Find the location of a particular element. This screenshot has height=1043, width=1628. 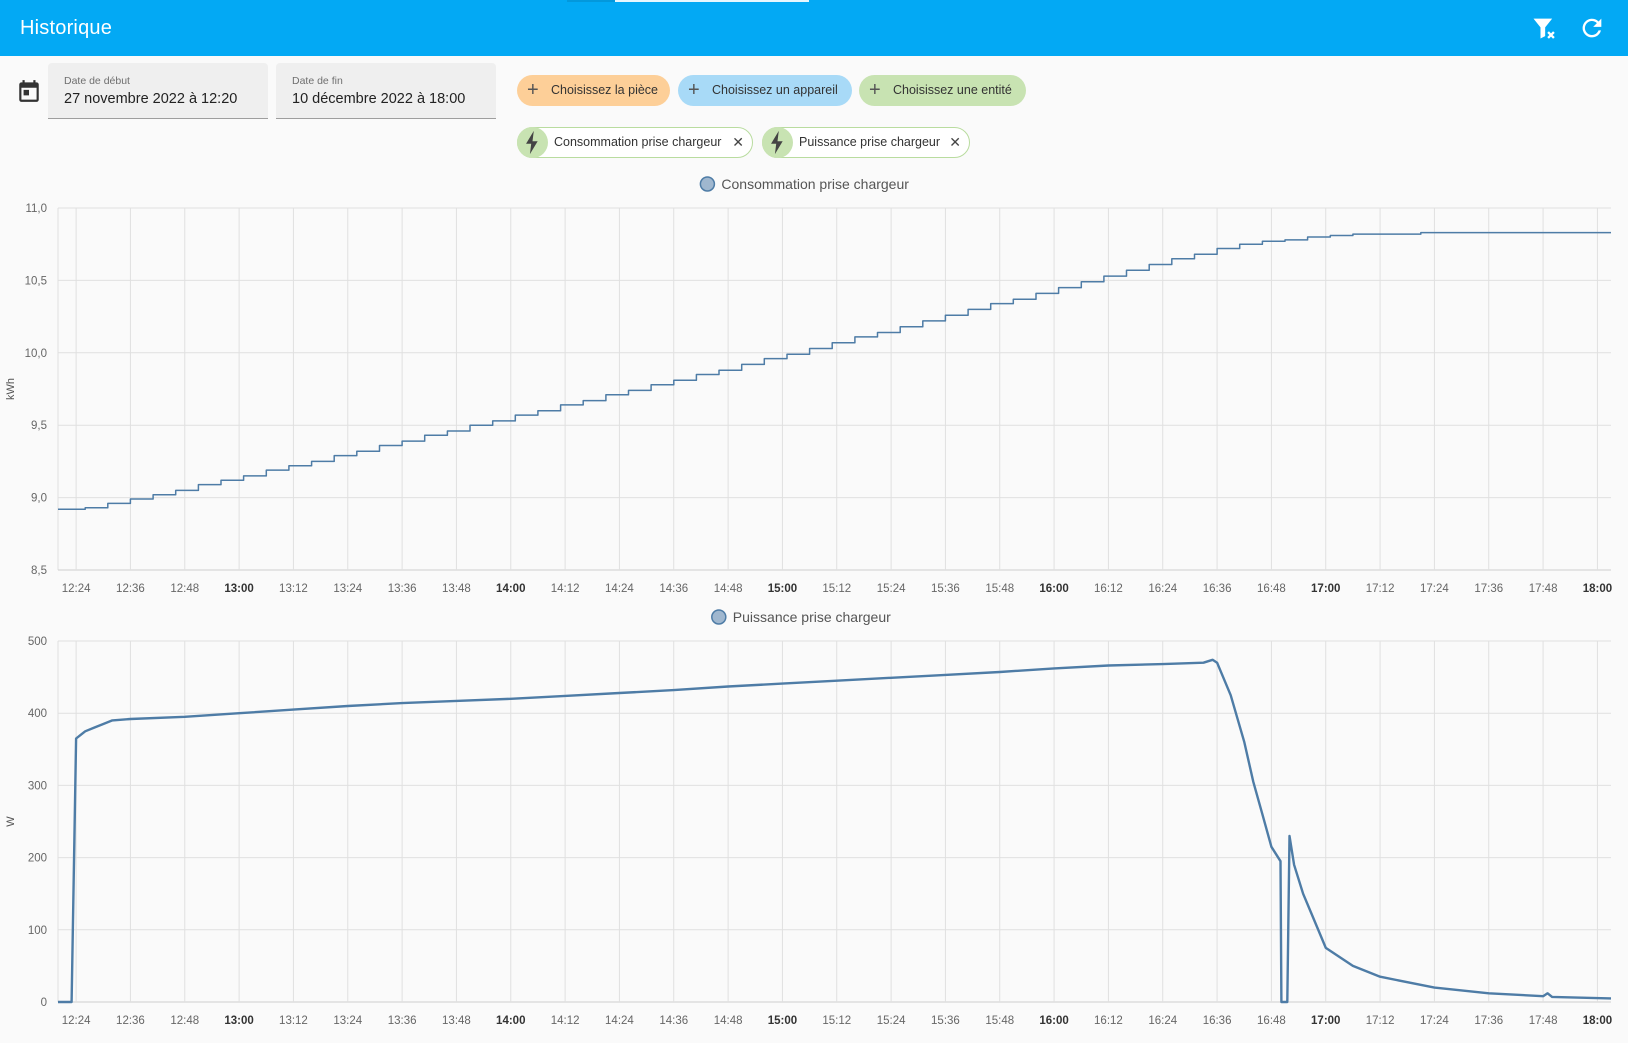

choose-device-chip: + Choisissez un appareil is located at coordinates (765, 90).